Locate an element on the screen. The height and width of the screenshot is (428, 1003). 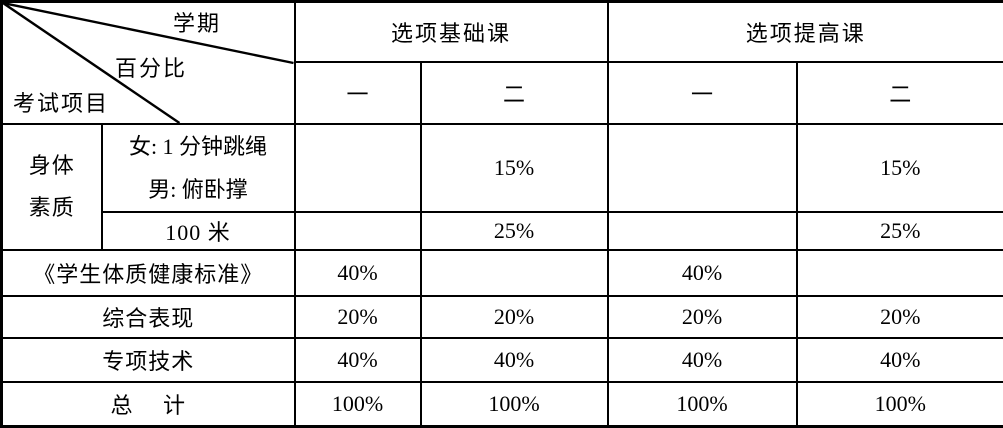
table-row-health-standard: 《学生体质健康标准》 40% 40% is located at coordinates (502, 273).